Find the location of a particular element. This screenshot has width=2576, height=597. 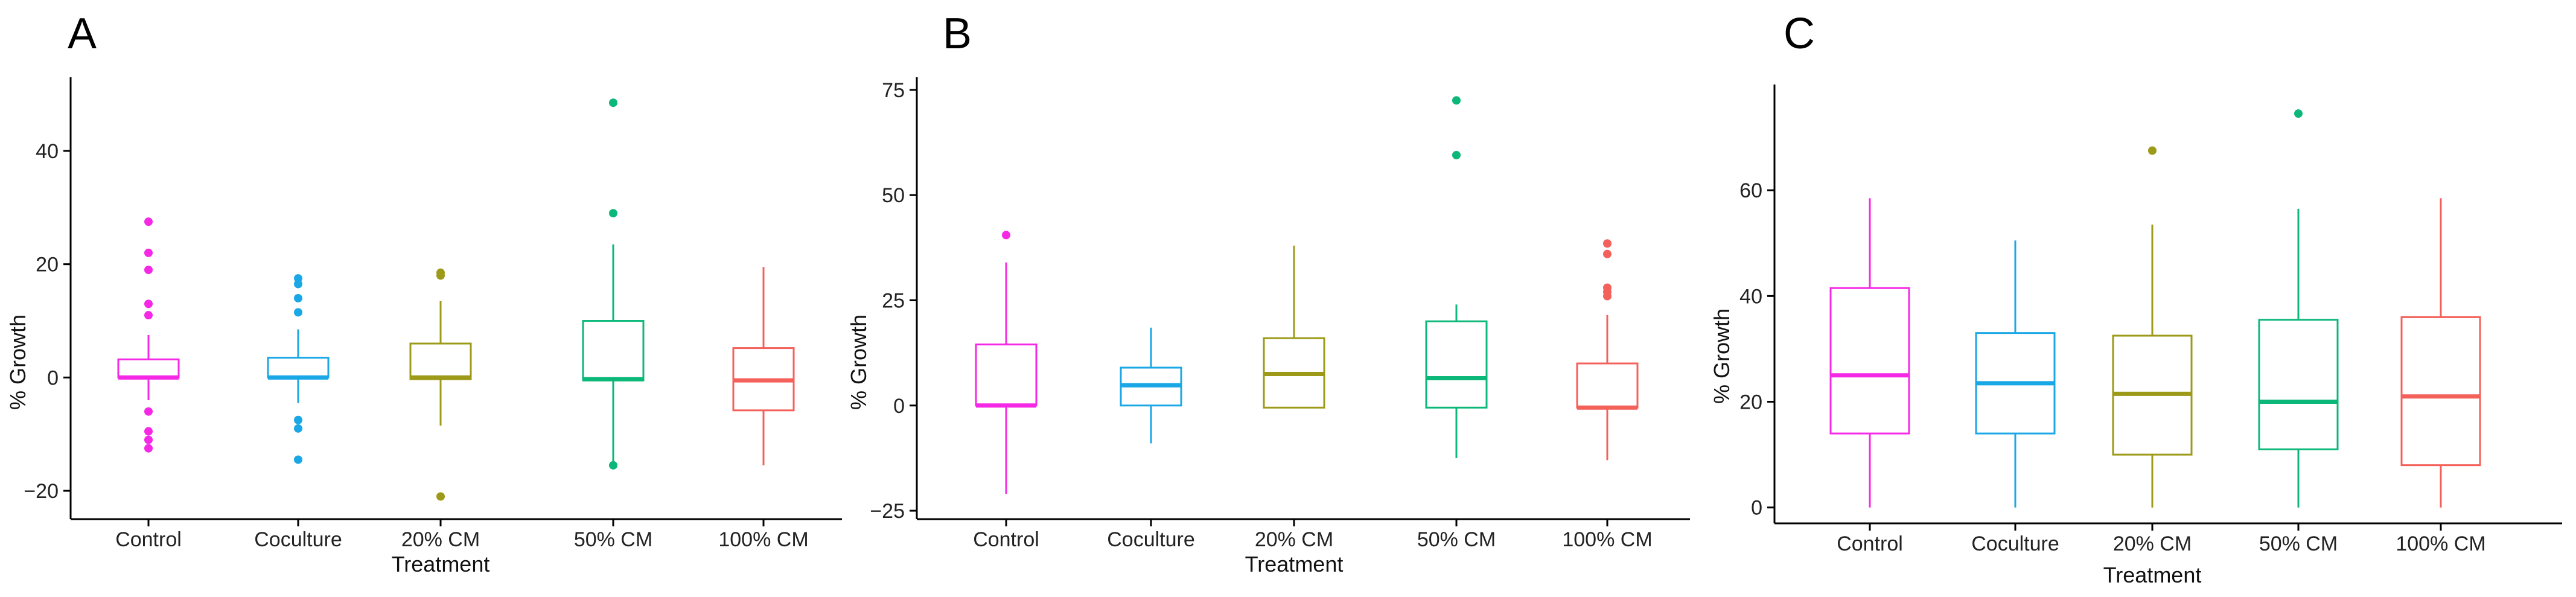

y-tick-label: −20 is located at coordinates (41, 491).